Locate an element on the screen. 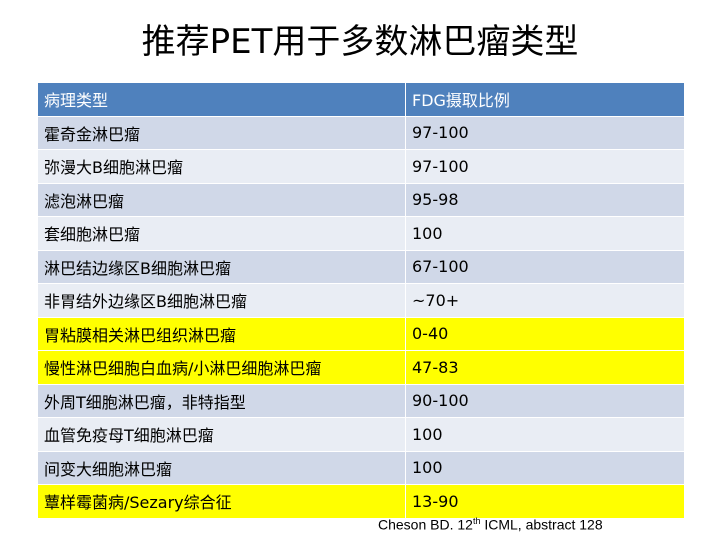 The image size is (720, 540). fdg-uptake-cell: 0-40 is located at coordinates (545, 333).